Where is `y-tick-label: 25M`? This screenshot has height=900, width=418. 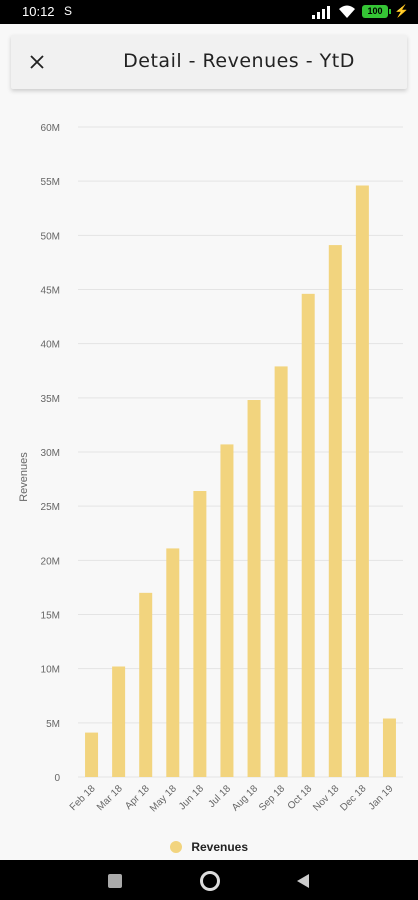 y-tick-label: 25M is located at coordinates (50, 507).